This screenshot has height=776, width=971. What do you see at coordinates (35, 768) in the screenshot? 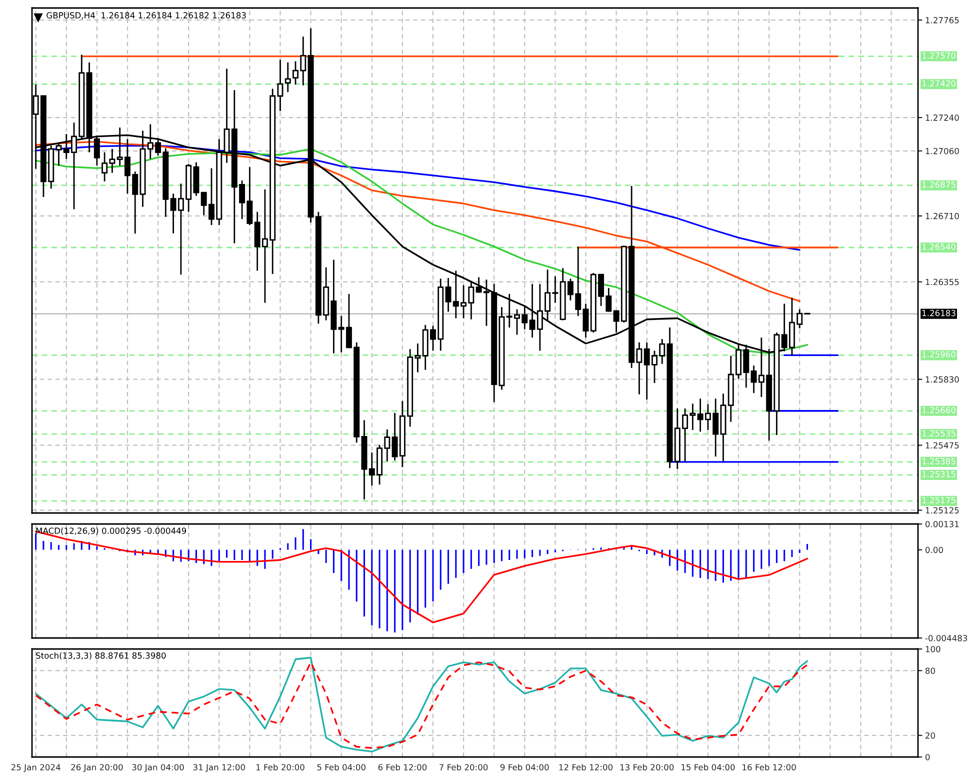
I see `x-tick-label: 25 Jan 2024` at bounding box center [35, 768].